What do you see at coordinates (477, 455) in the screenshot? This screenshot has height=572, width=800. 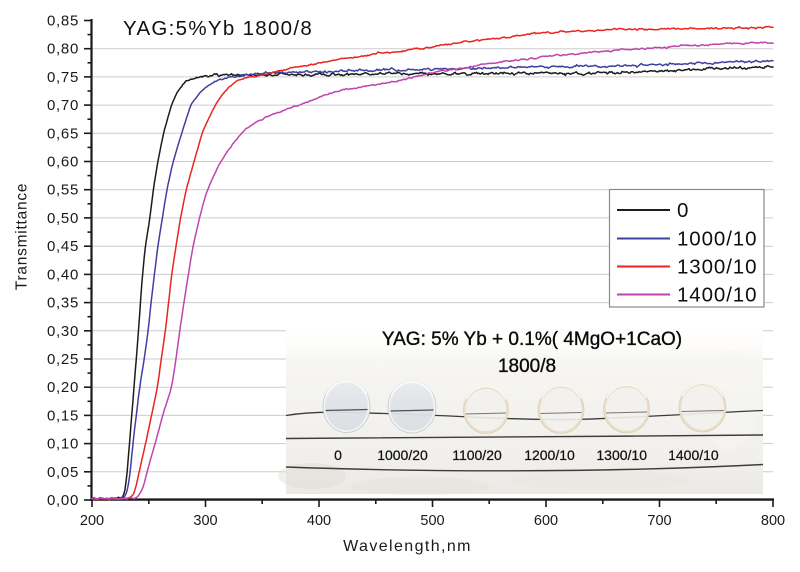 I see `svg-text: 1100/20` at bounding box center [477, 455].